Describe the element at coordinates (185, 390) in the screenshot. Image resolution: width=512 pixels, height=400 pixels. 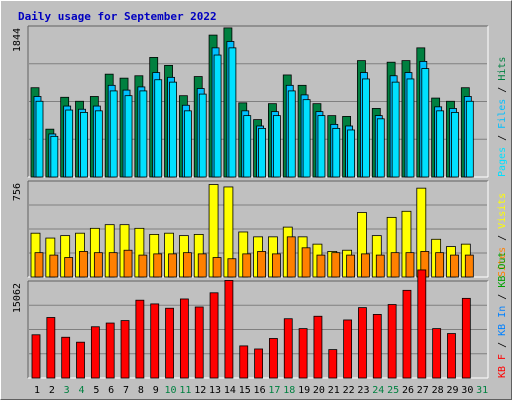
I see `x-tick-label: 11` at that location.